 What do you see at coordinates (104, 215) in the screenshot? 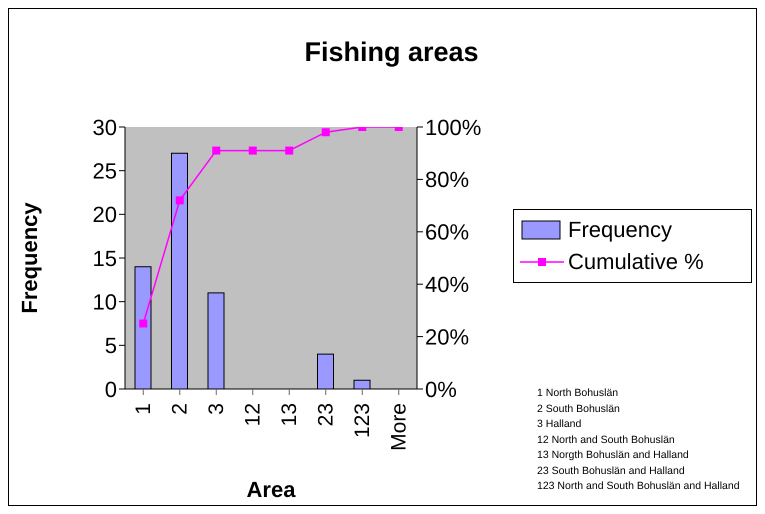
I see `y-tick-label: 20` at bounding box center [104, 215].